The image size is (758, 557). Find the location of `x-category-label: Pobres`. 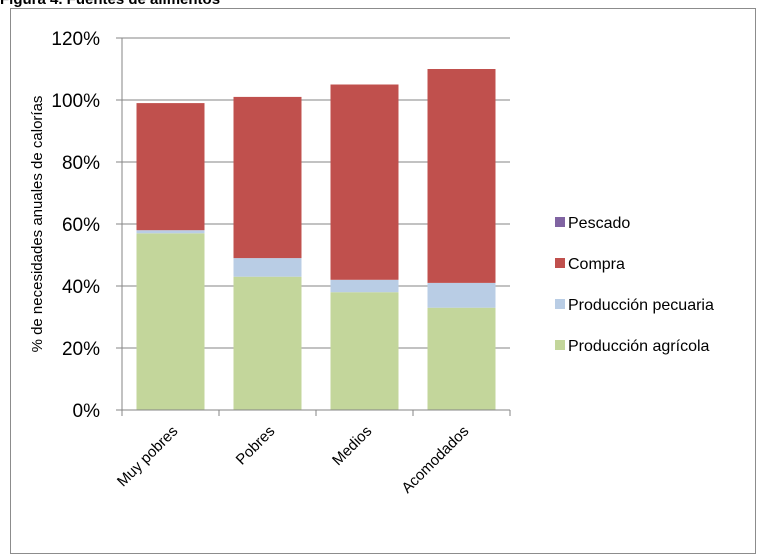

x-category-label: Pobres is located at coordinates (256, 446).